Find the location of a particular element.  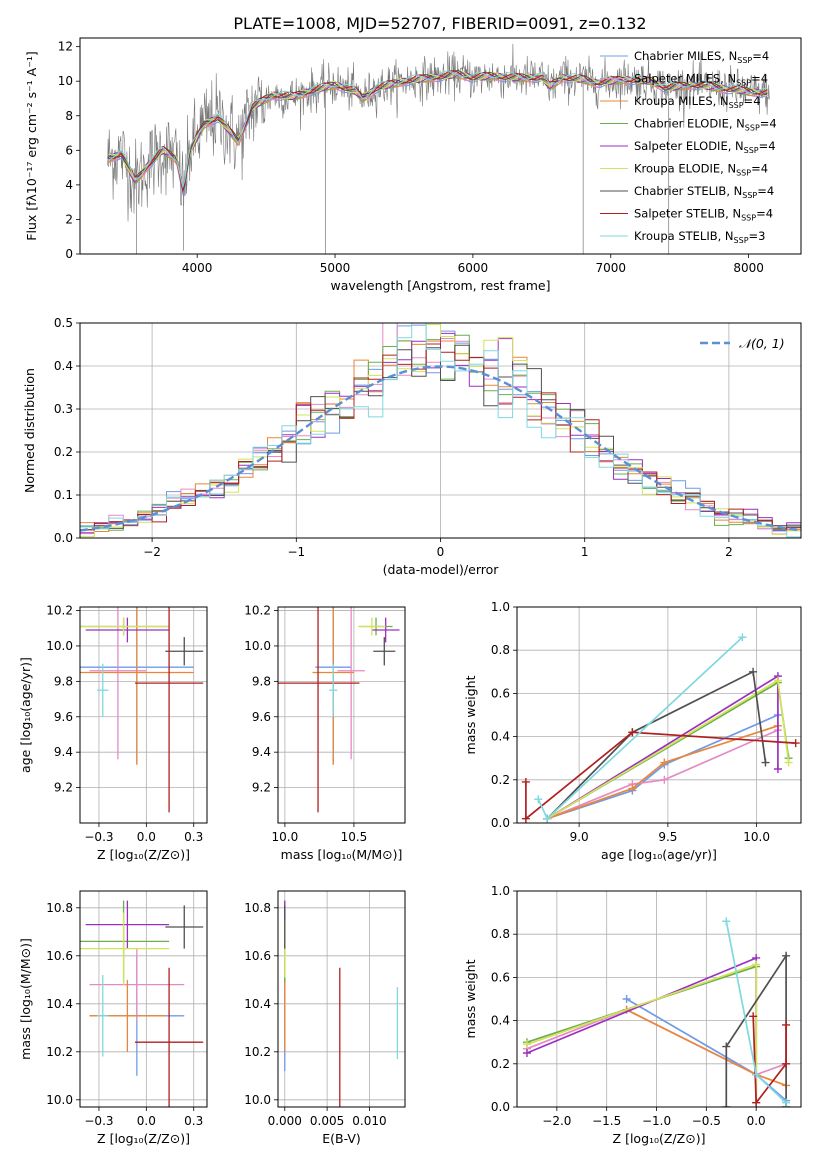

y-axis-label: Normed distribution is located at coordinates (29, 430).